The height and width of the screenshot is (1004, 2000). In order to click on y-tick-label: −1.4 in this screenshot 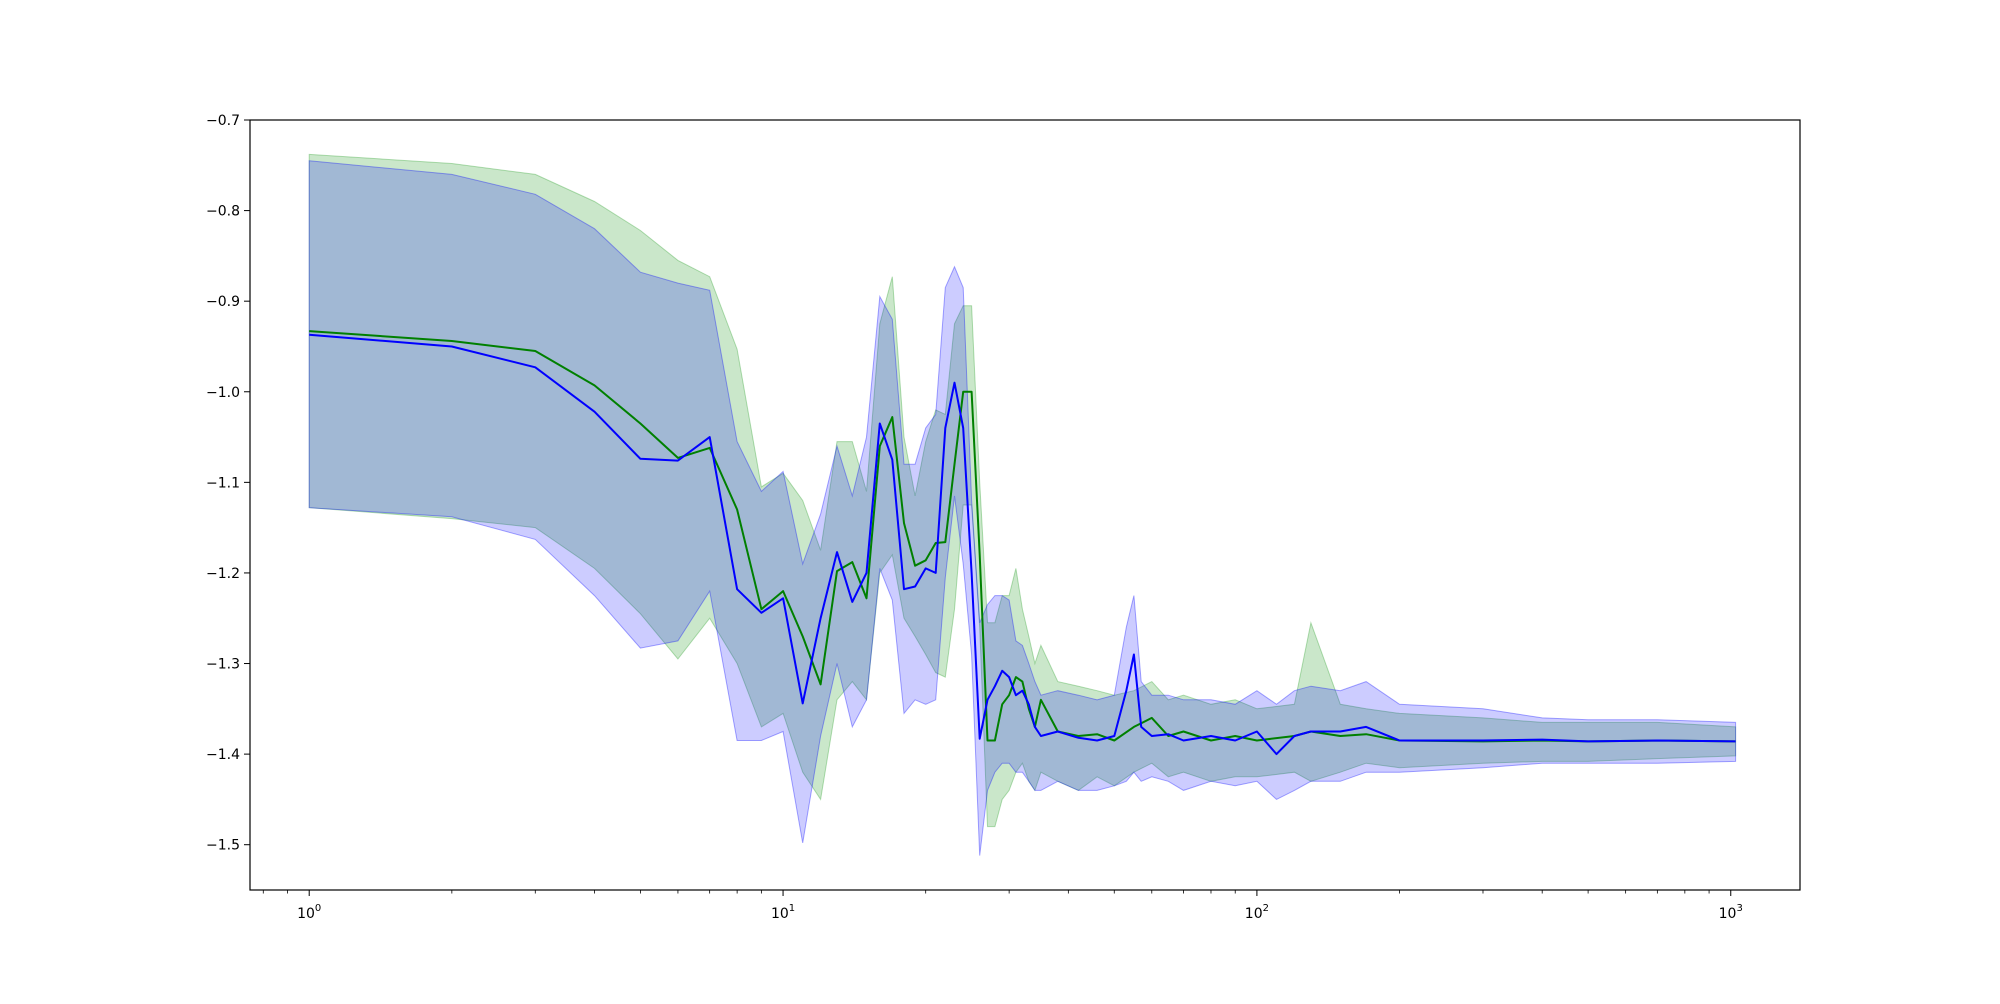, I will do `click(223, 755)`.